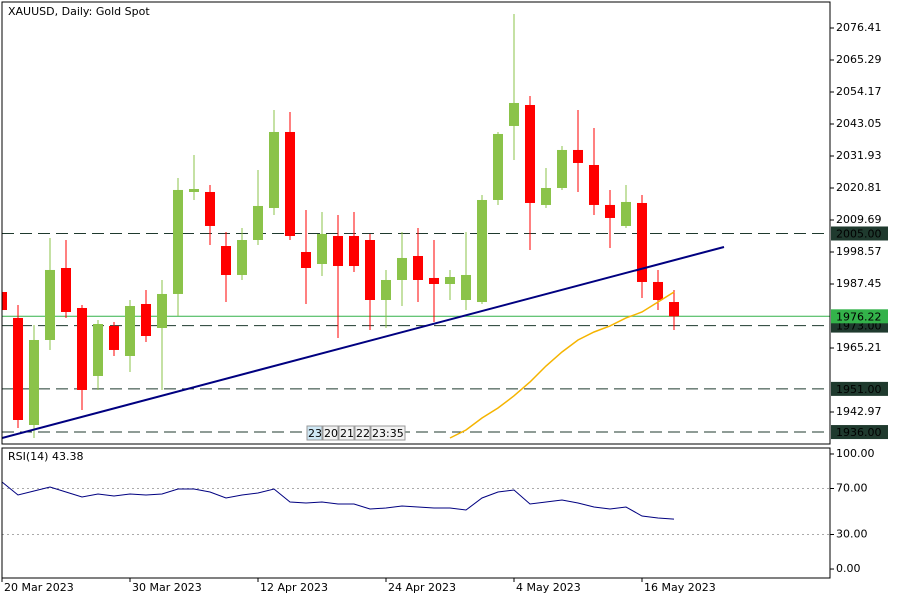 The image size is (900, 600). Describe the element at coordinates (338, 500) in the screenshot. I see `rsi-line` at that location.